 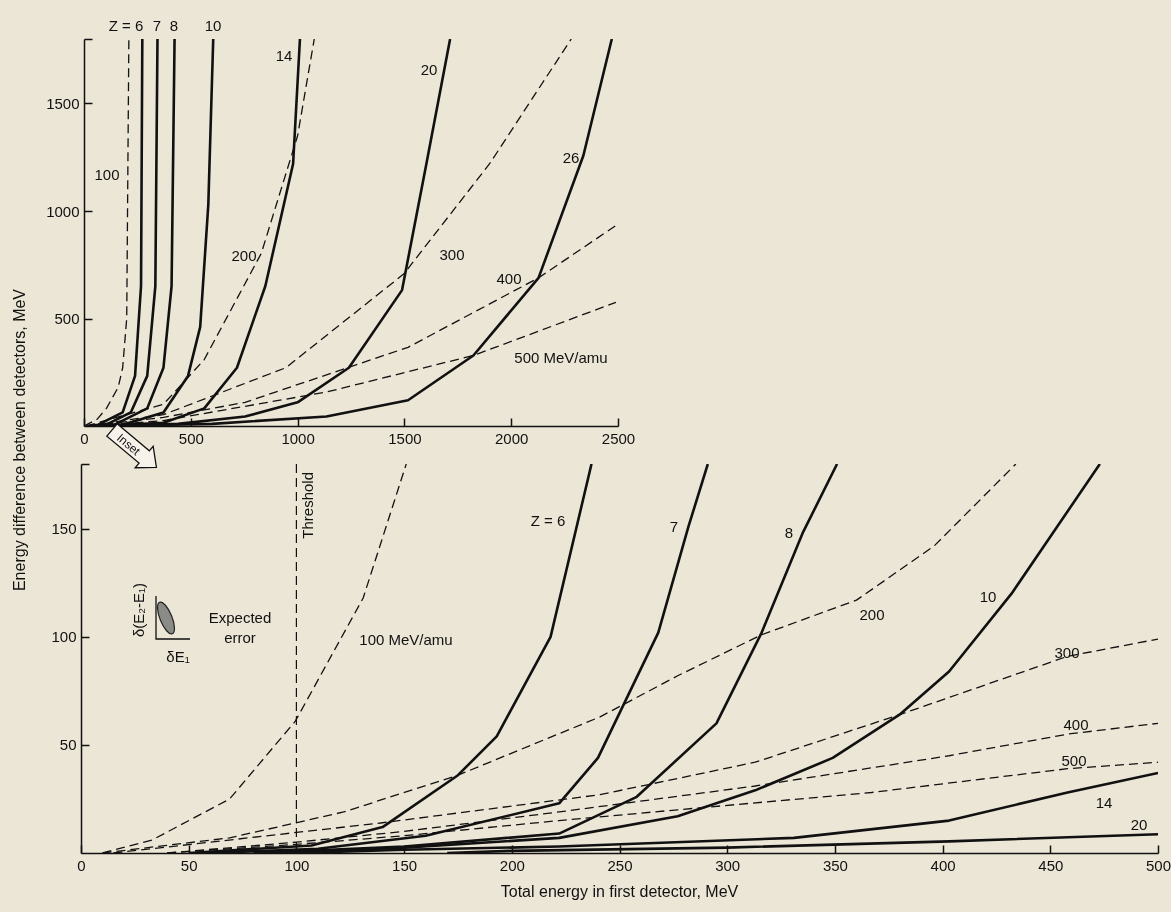 What do you see at coordinates (240, 628) in the screenshot?
I see `annotation: Expected error` at bounding box center [240, 628].